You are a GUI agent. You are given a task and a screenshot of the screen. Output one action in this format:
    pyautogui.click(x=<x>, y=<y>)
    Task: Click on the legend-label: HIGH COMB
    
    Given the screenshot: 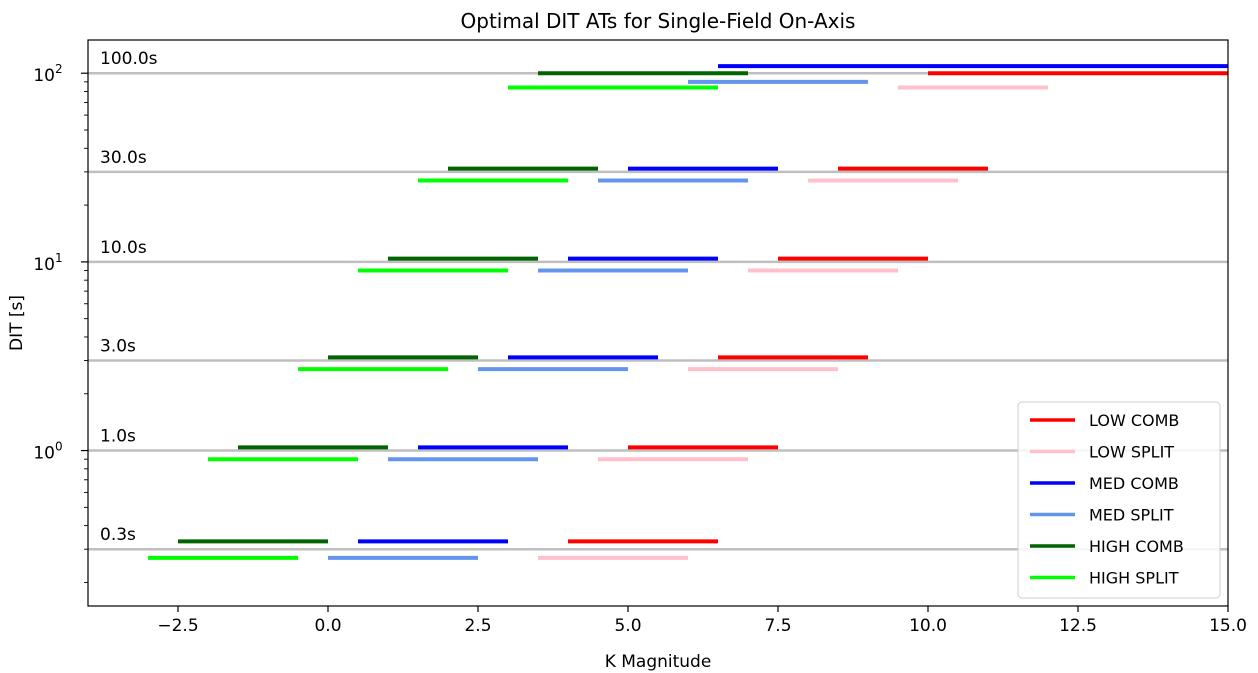 What is the action you would take?
    pyautogui.click(x=1136, y=546)
    